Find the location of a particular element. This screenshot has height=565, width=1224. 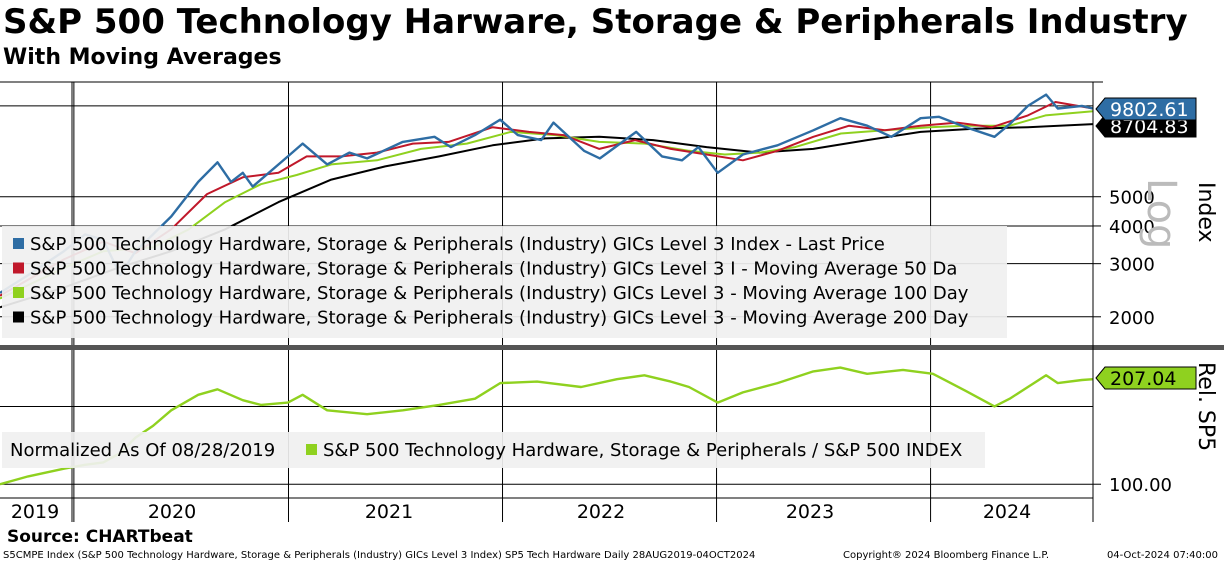

x-tick-label: 2024 is located at coordinates (1007, 512).